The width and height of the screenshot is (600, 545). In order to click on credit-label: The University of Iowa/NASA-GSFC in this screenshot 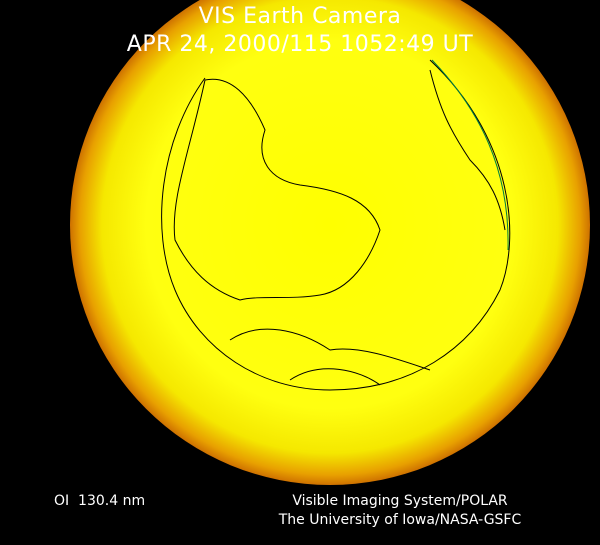, I will do `click(400, 520)`.